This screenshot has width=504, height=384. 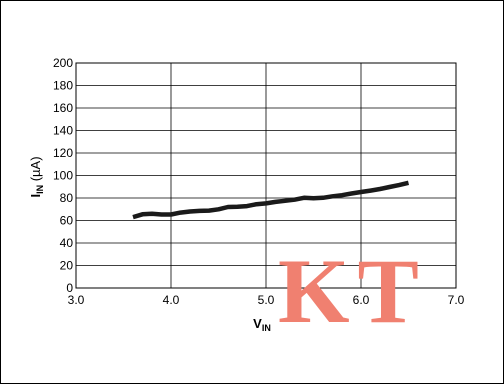 I want to click on series-line, so click(x=271, y=200).